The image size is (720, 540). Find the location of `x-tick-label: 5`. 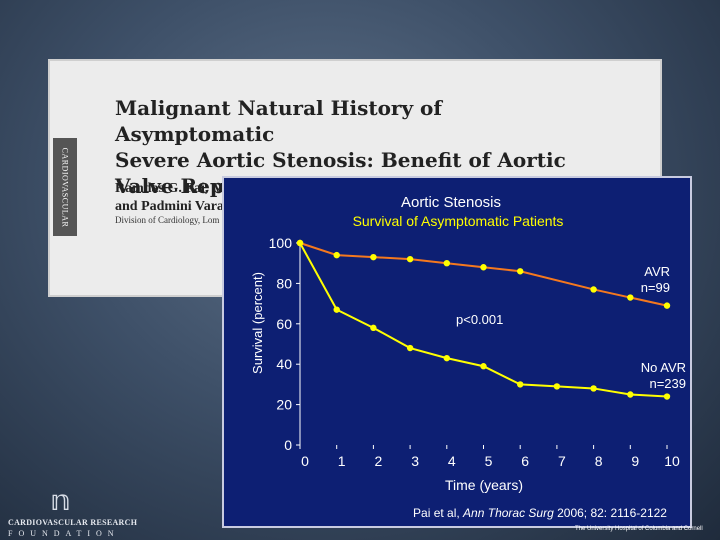

x-tick-label: 5 is located at coordinates (489, 461).